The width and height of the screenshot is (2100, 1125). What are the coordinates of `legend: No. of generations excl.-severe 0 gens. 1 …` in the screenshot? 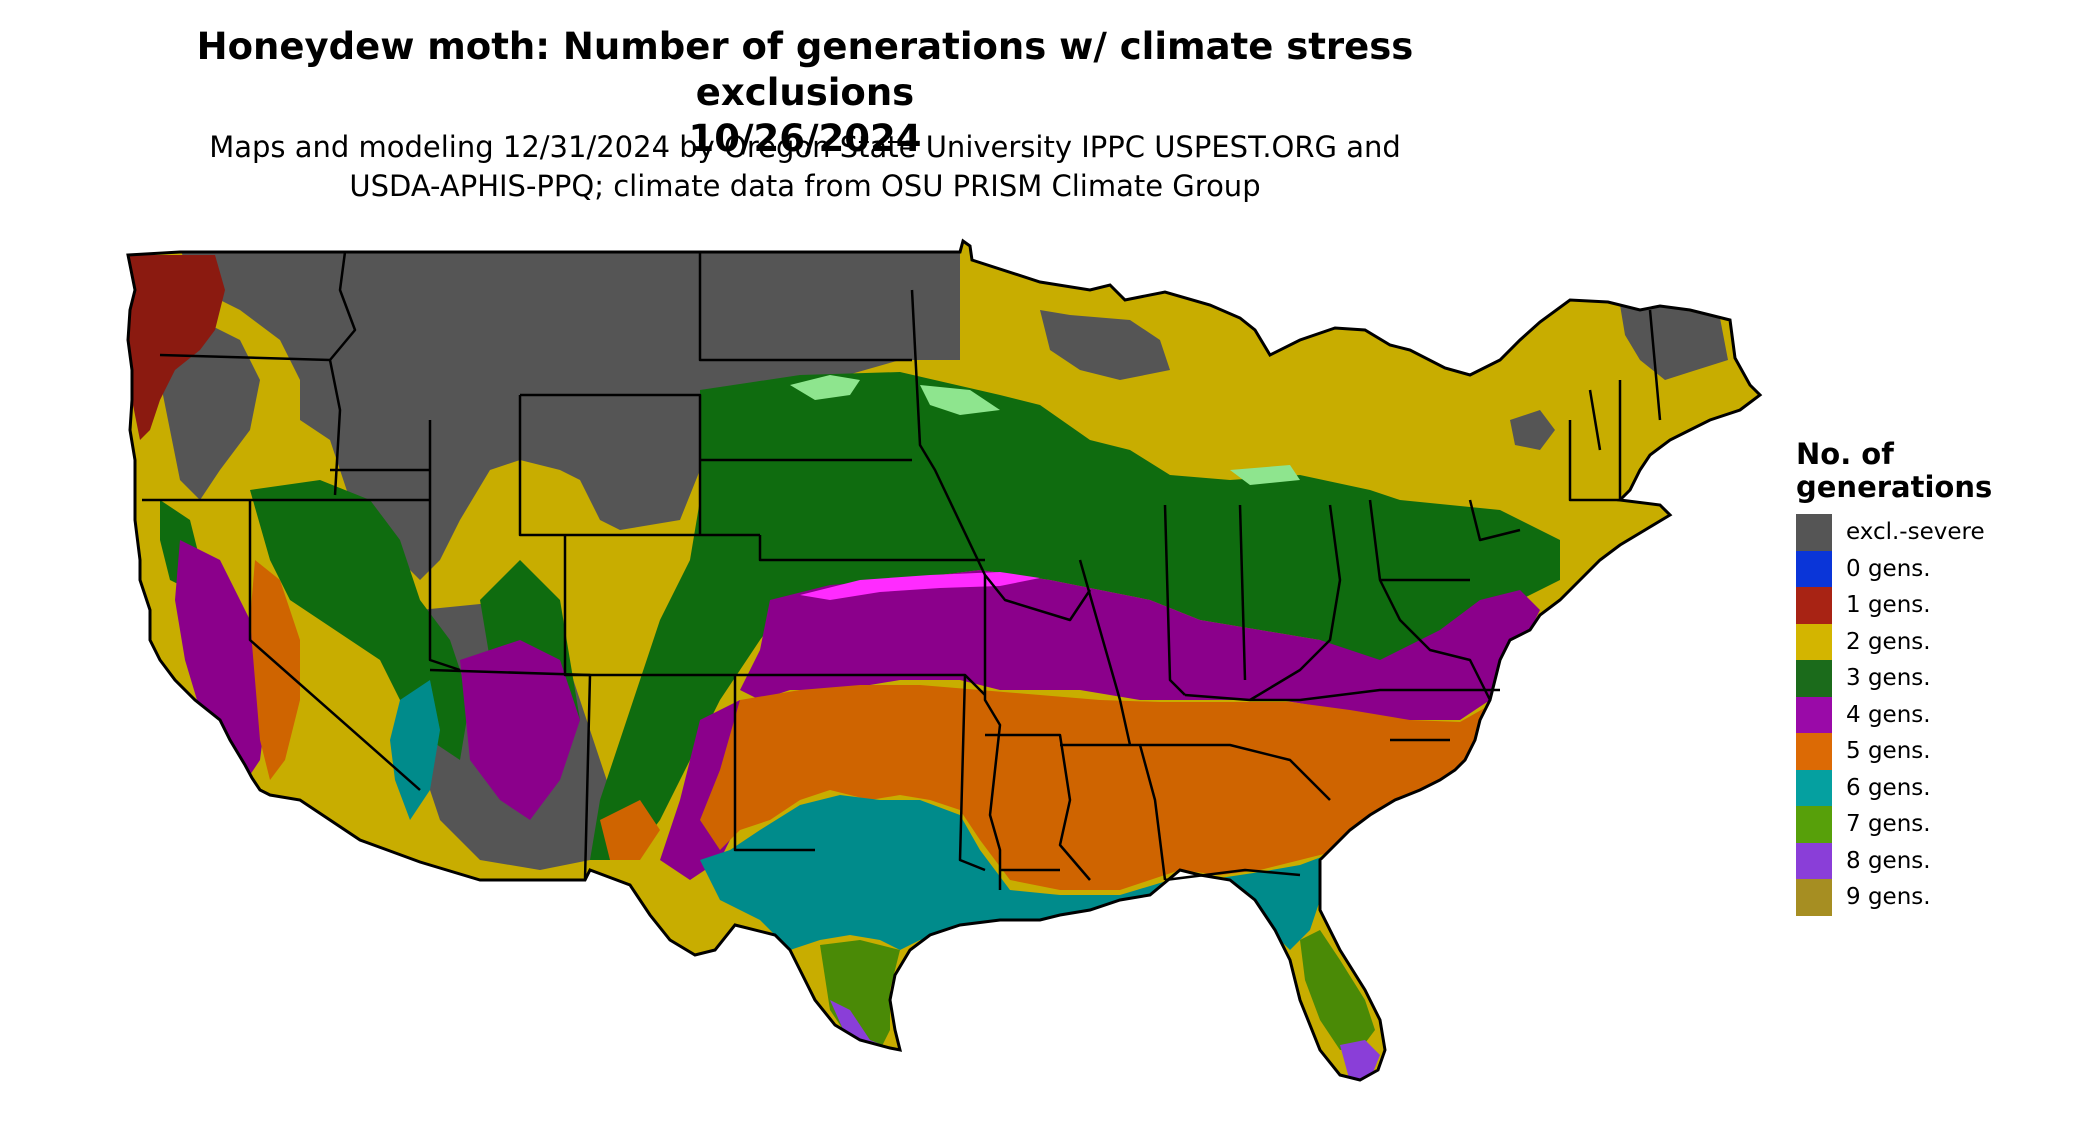 It's located at (1894, 677).